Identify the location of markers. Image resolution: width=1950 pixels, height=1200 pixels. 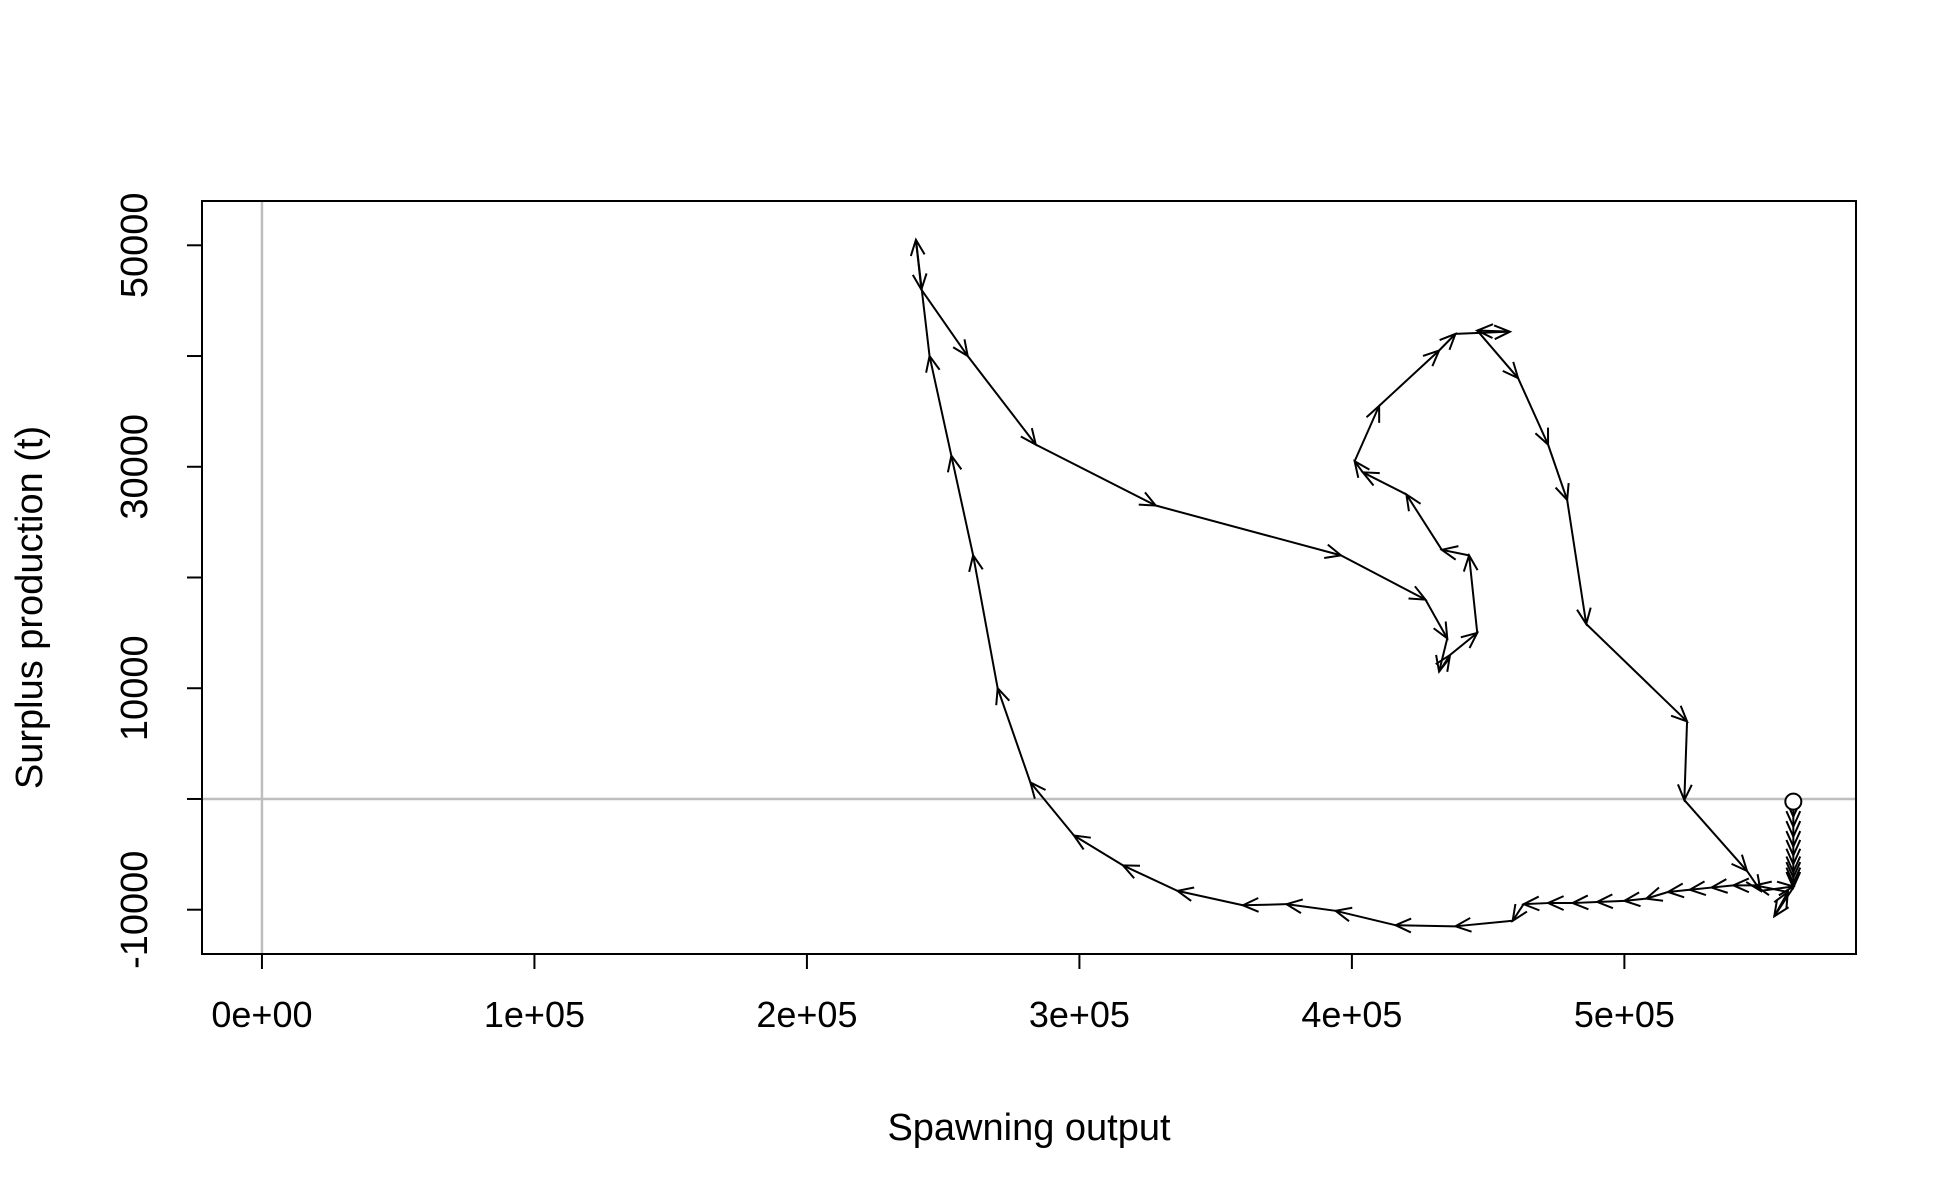
(1793, 801).